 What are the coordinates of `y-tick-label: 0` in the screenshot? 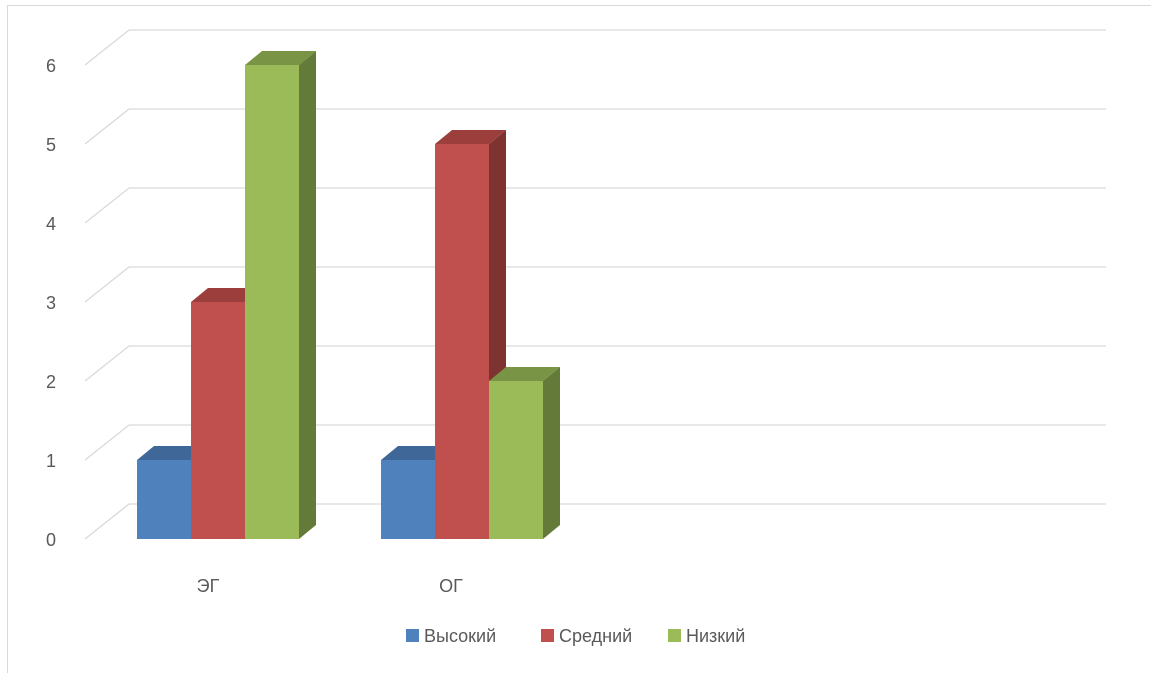 It's located at (51, 540).